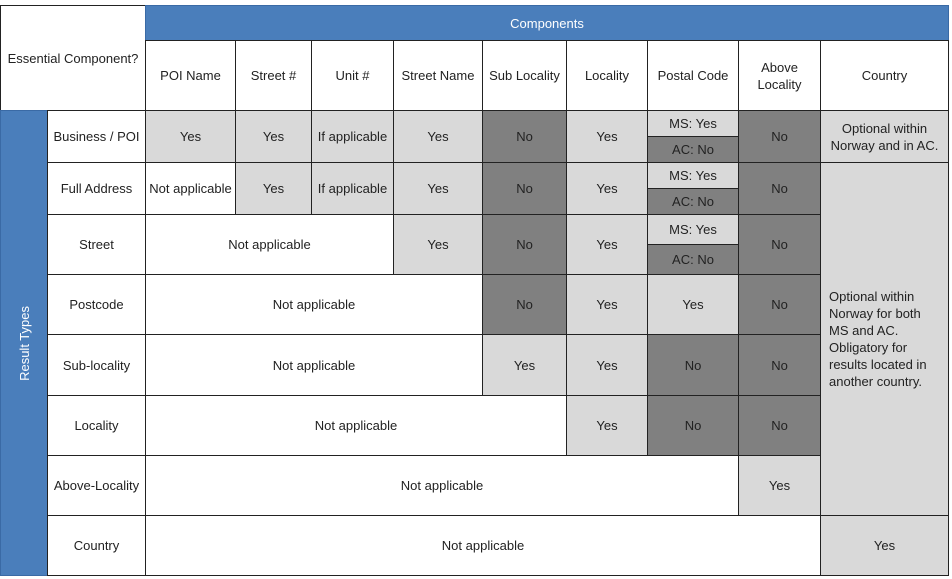 The width and height of the screenshot is (952, 579). Describe the element at coordinates (884, 136) in the screenshot. I see `table-cell: Optional within Norway and in AC.` at that location.